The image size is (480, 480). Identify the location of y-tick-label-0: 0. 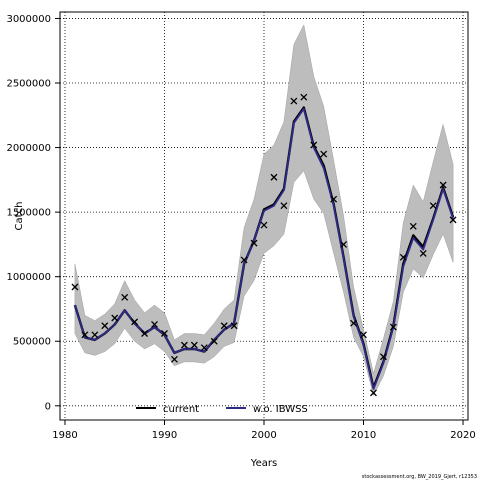
(48, 406).